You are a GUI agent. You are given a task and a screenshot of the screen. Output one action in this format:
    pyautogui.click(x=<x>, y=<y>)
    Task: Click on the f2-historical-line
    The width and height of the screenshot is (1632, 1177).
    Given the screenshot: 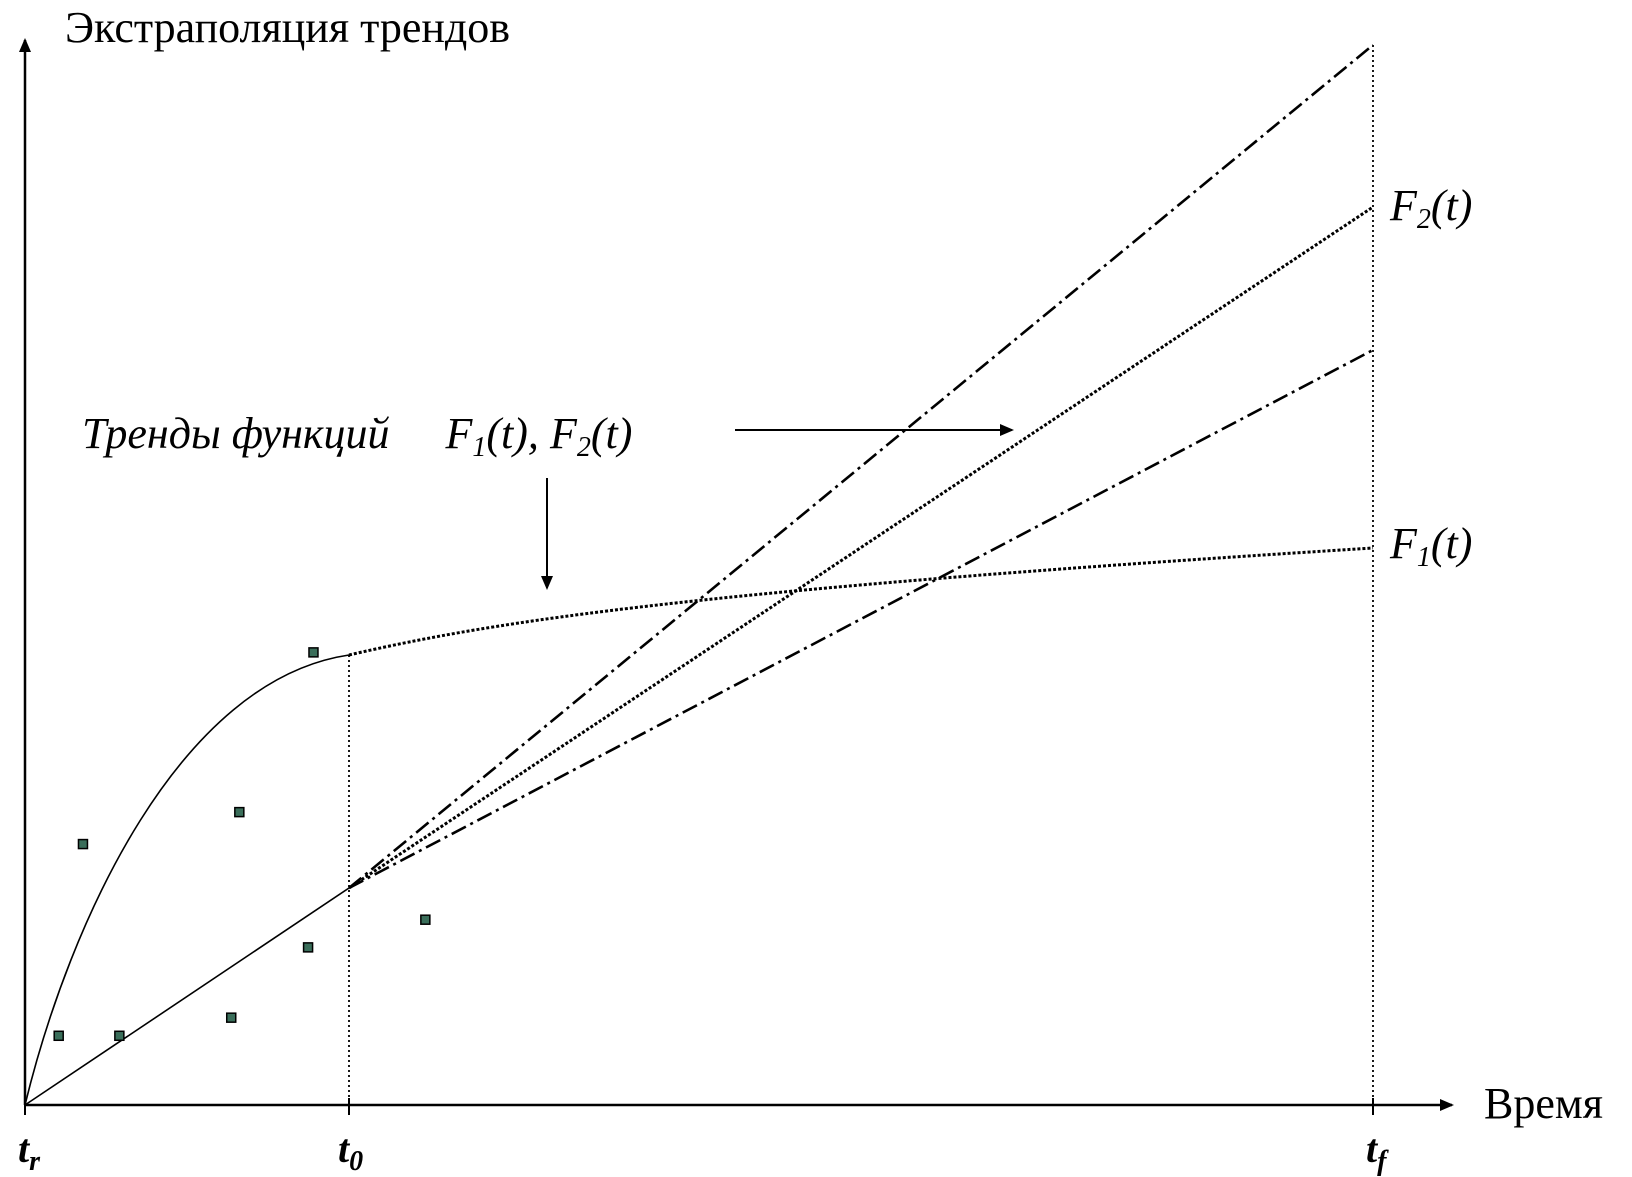 What is the action you would take?
    pyautogui.click(x=187, y=996)
    